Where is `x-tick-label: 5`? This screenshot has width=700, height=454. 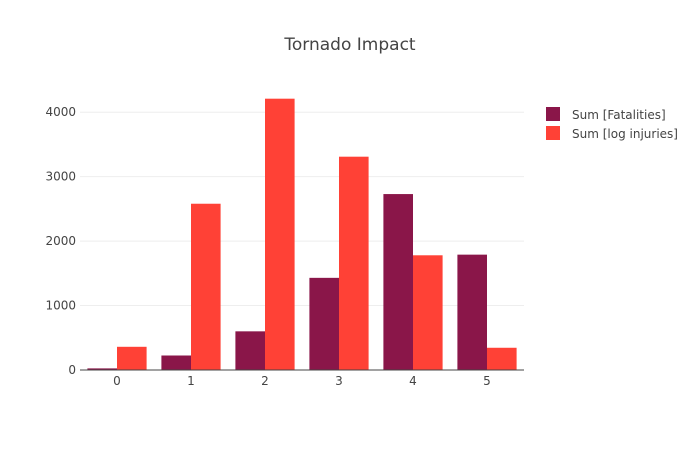
x-tick-label: 5 is located at coordinates (487, 381).